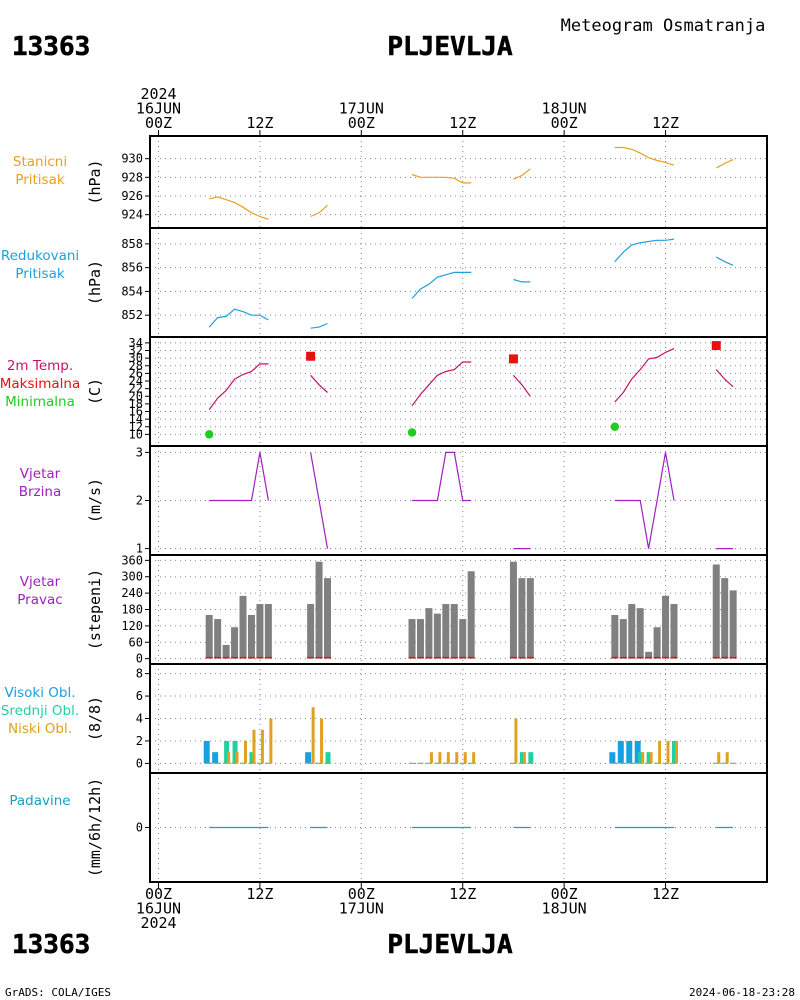 The image size is (800, 1000). Describe the element at coordinates (136, 404) in the screenshot. I see `y-tick-label: 18` at that location.